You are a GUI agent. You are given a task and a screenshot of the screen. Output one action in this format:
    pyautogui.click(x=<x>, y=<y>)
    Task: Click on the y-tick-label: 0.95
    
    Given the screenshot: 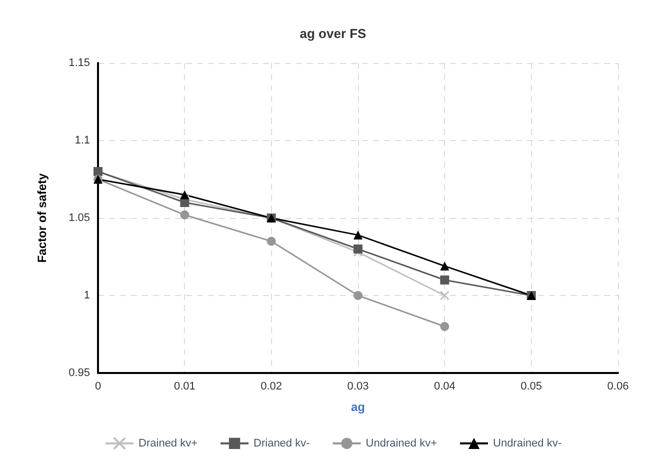 What is the action you would take?
    pyautogui.click(x=79, y=373)
    